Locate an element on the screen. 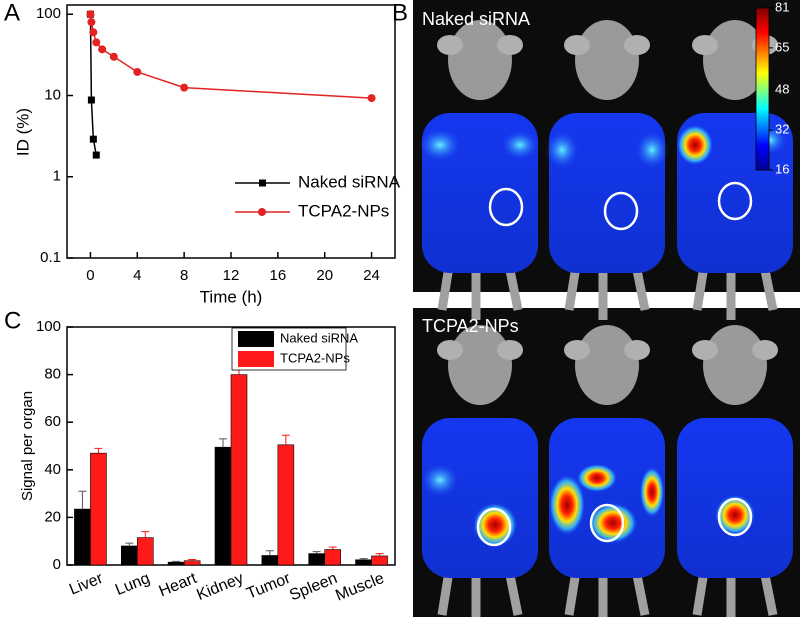 This screenshot has width=800, height=617. x-tick-label: 8 is located at coordinates (184, 275).